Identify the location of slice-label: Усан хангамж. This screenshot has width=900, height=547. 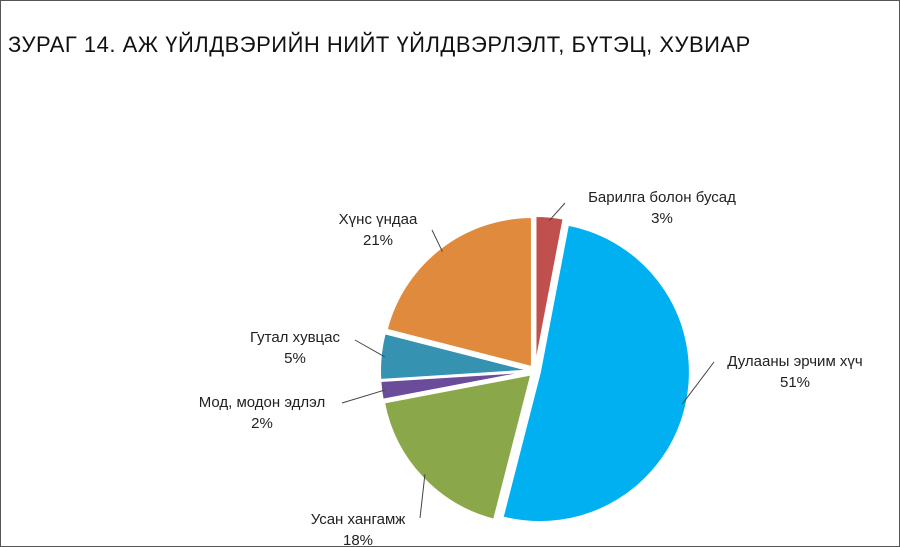
(358, 519).